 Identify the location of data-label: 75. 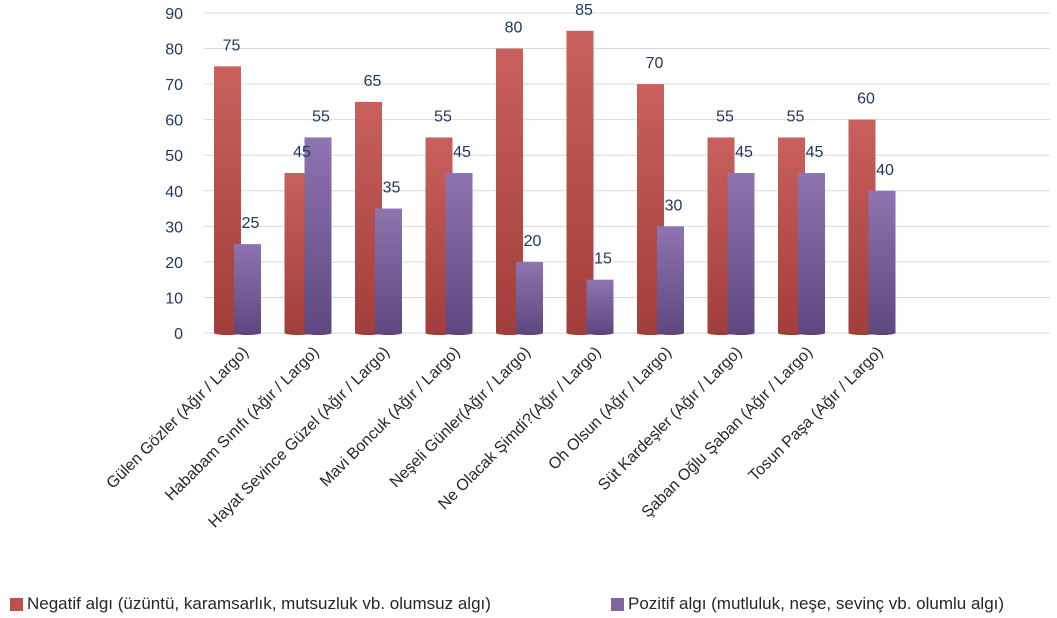
(232, 45).